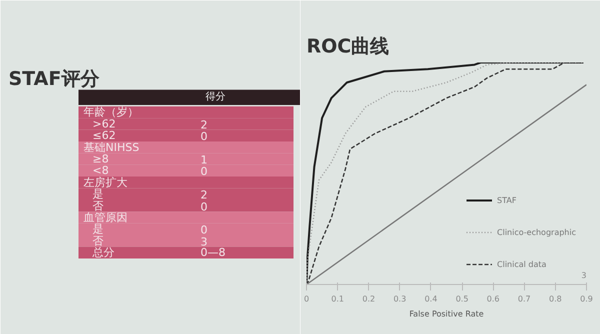 The height and width of the screenshot is (334, 600). Describe the element at coordinates (586, 299) in the screenshot. I see `x-tick-label: 0.9` at that location.